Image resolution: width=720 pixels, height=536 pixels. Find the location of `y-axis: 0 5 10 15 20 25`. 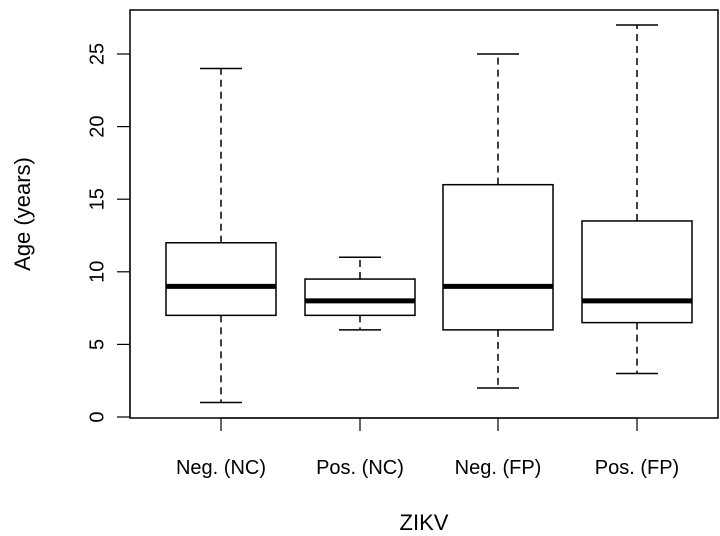

y-axis: 0 5 10 15 20 25 is located at coordinates (108, 233).